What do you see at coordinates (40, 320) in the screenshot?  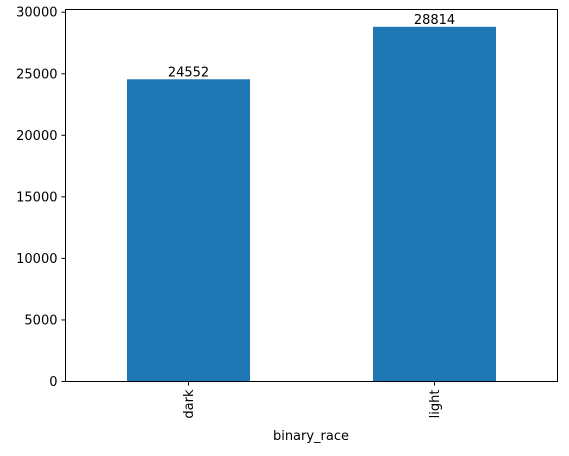 I see `y-tick-label-5000: 5000` at bounding box center [40, 320].